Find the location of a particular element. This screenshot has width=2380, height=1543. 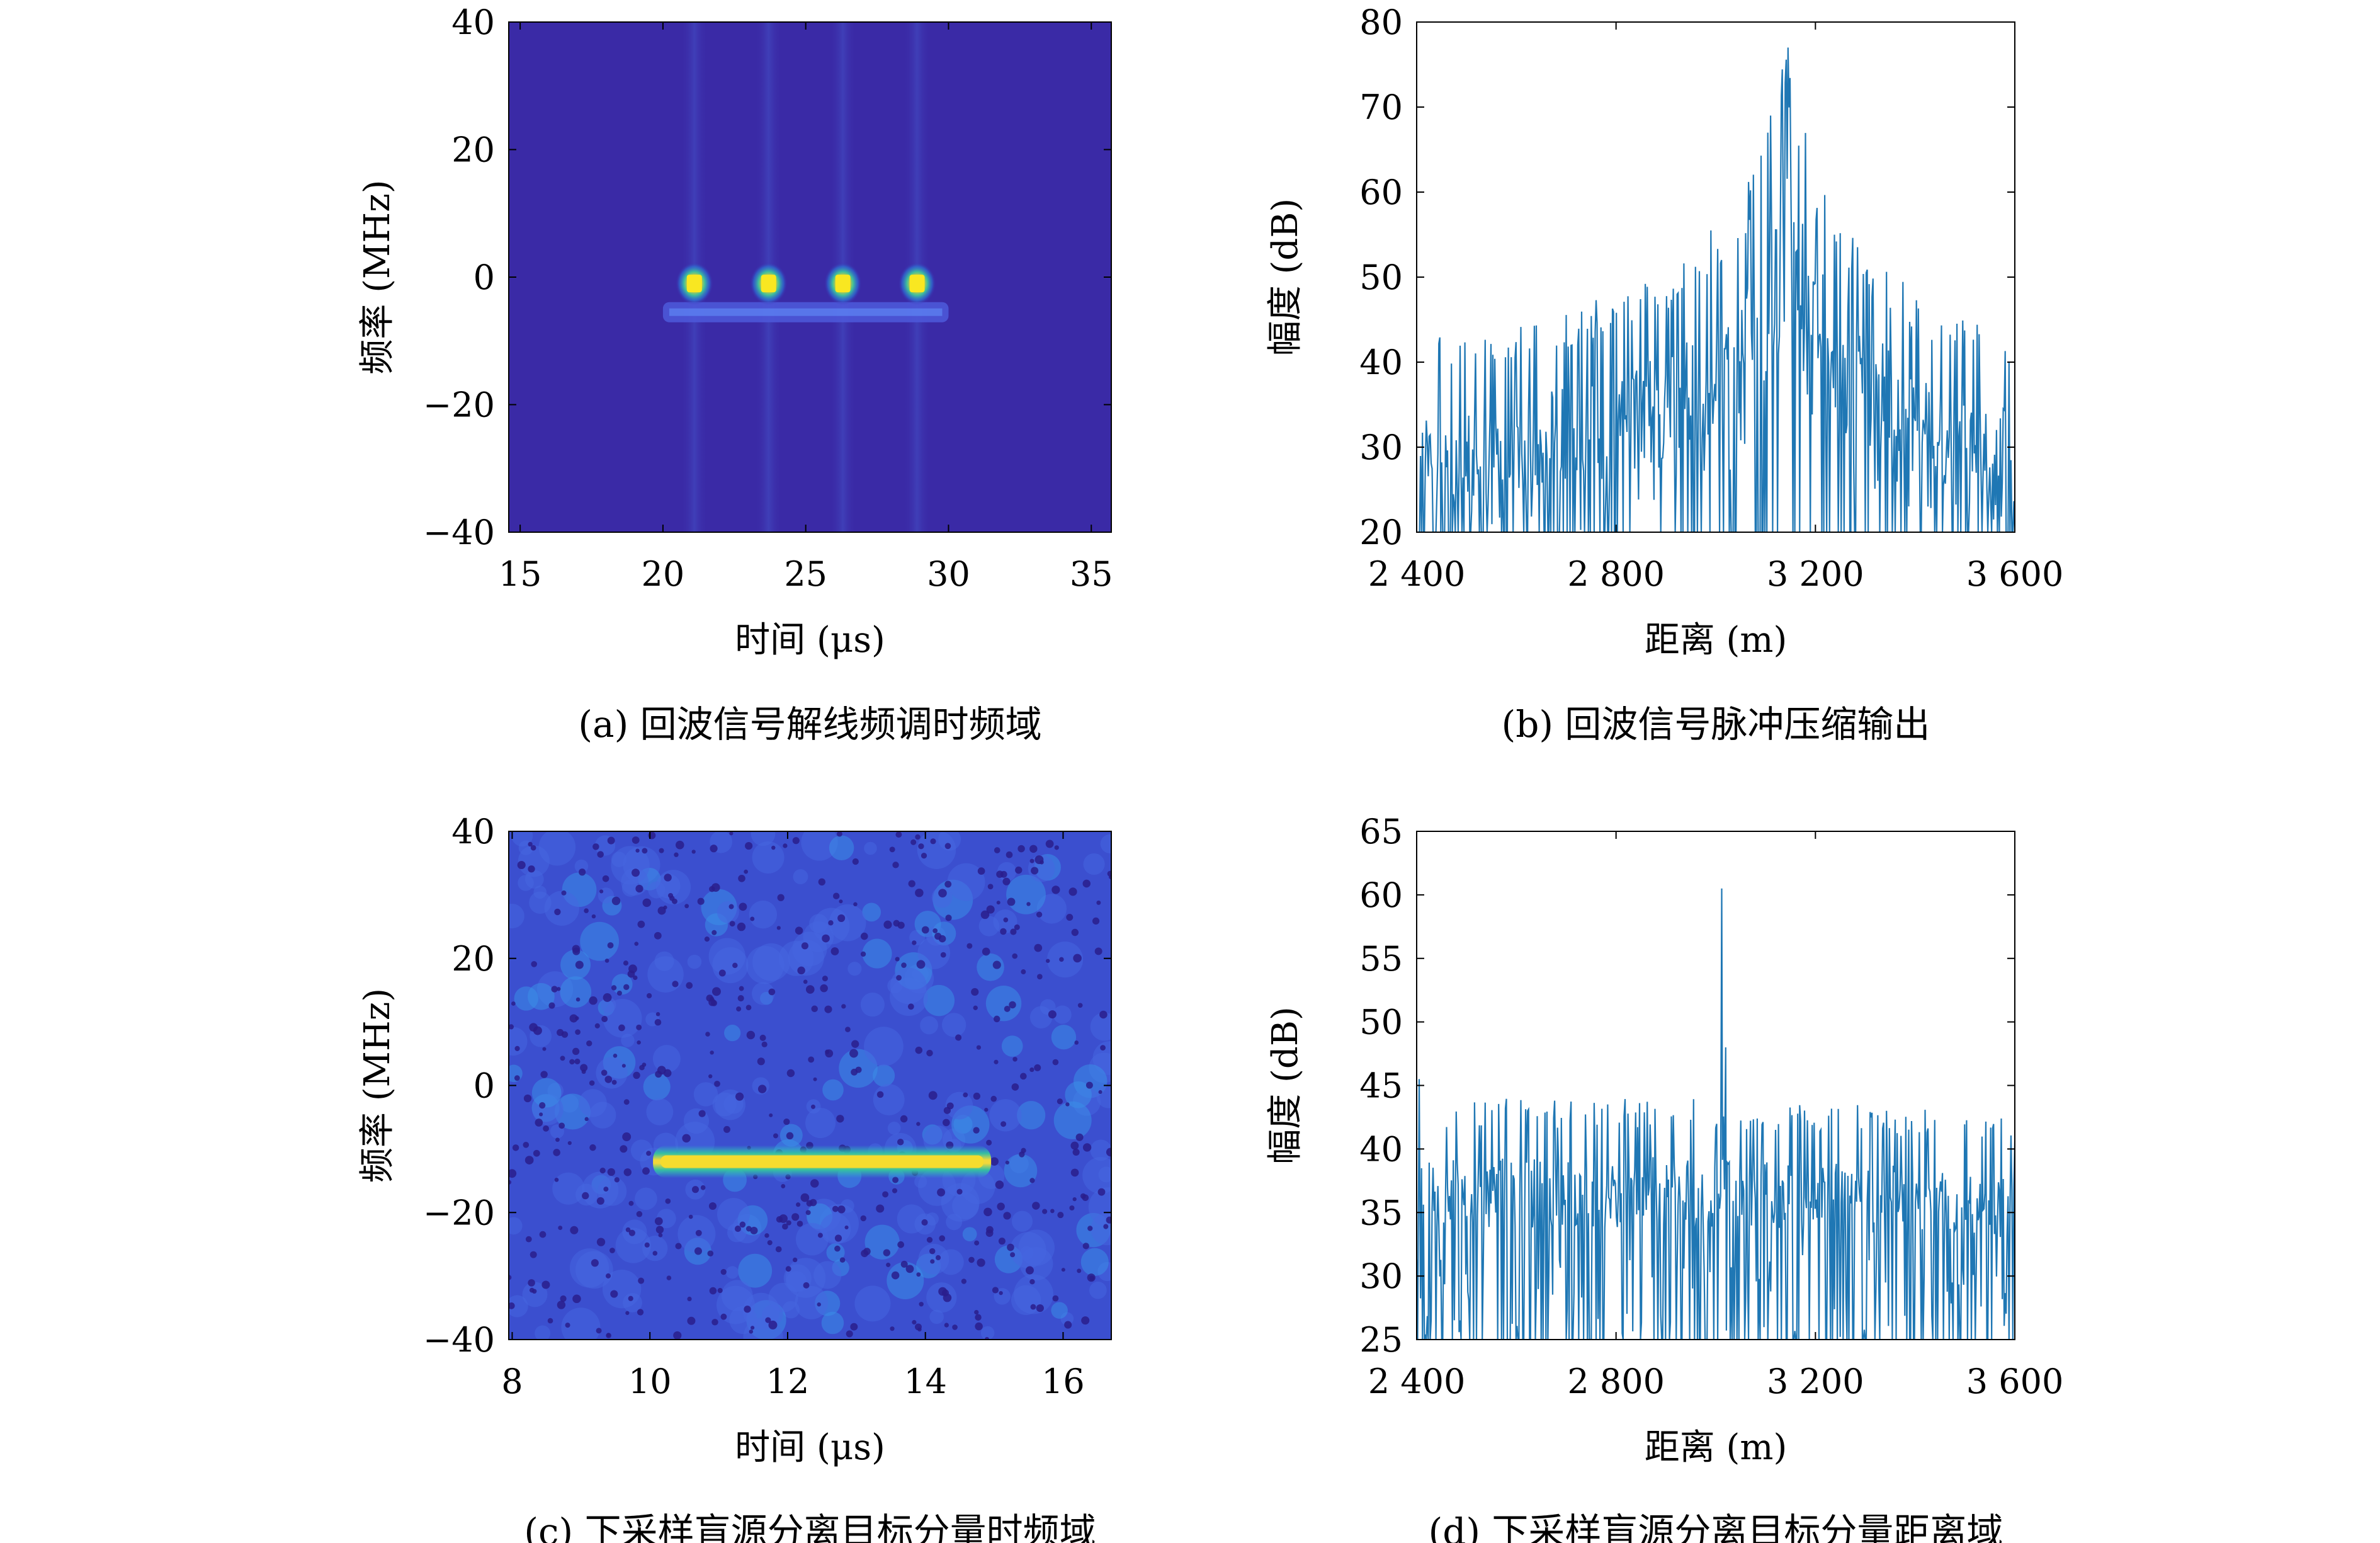

y-tick-label: 65 is located at coordinates (1381, 832).